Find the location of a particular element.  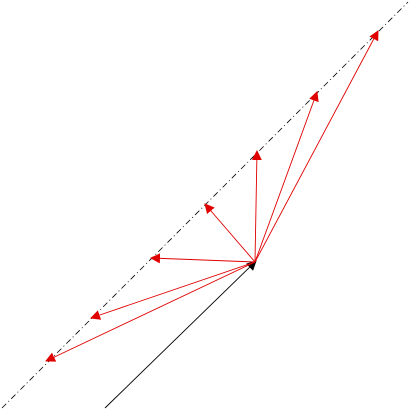

base-vector is located at coordinates (180, 334).